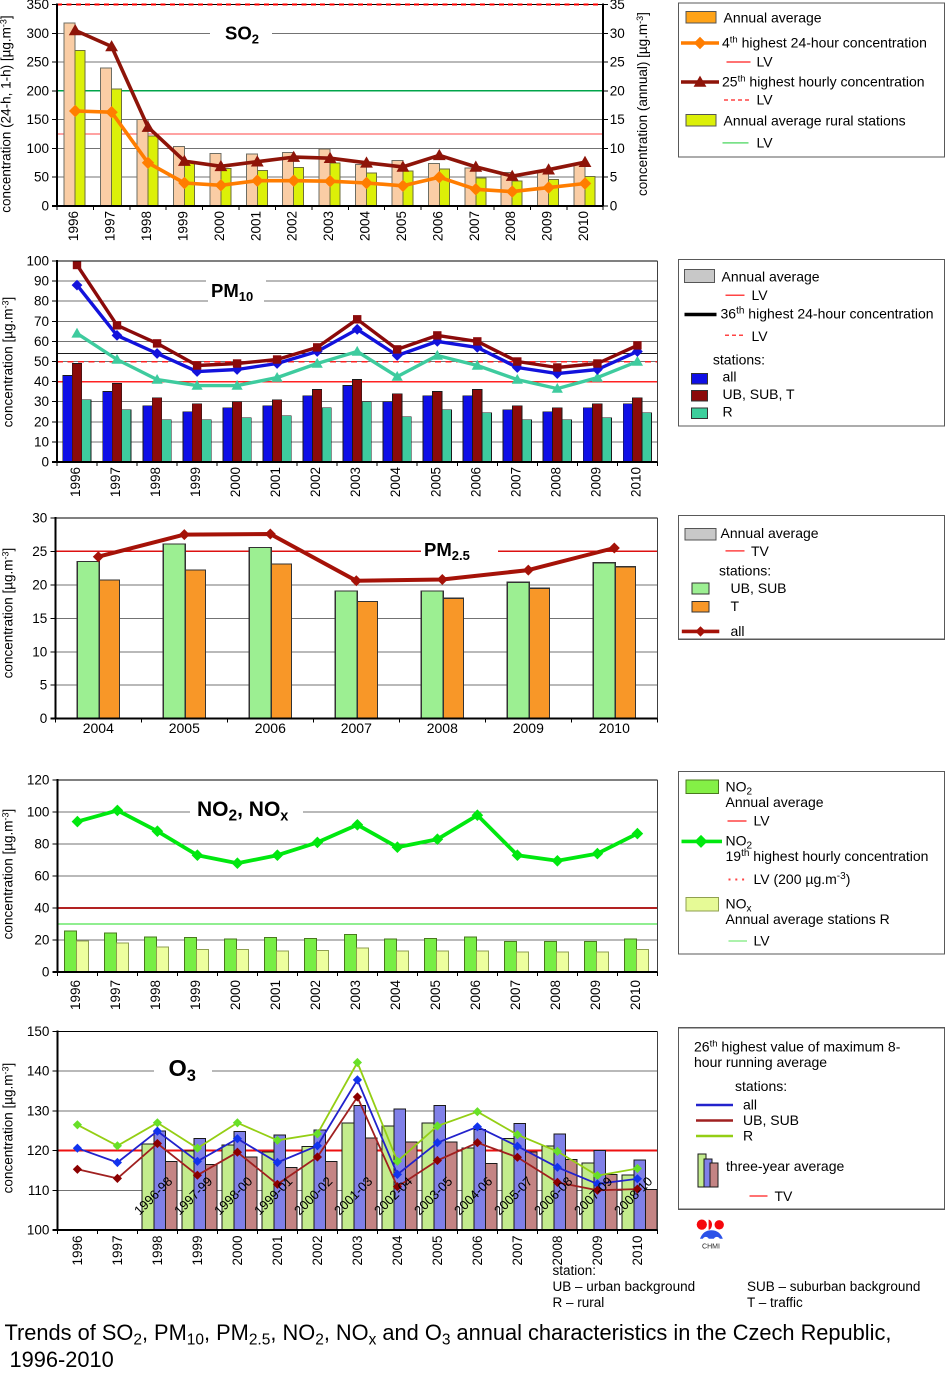 The image size is (950, 1385). What do you see at coordinates (827, 314) in the screenshot?
I see `svg-text:36th highest 24-hour concentra: 36th highest 24-hour concentration` at bounding box center [827, 314].